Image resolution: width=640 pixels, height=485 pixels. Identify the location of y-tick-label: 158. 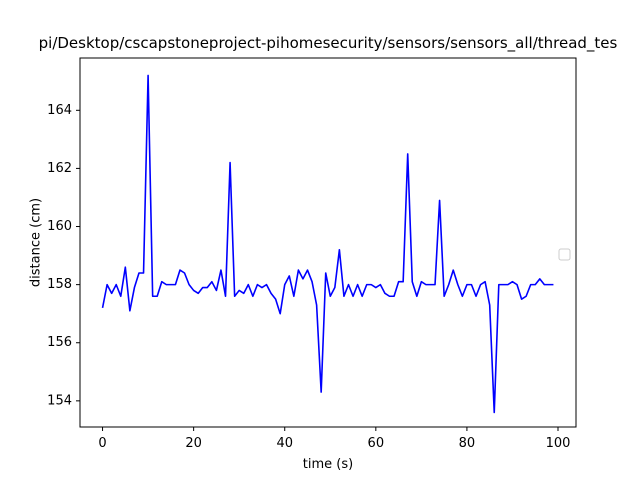
(59, 284).